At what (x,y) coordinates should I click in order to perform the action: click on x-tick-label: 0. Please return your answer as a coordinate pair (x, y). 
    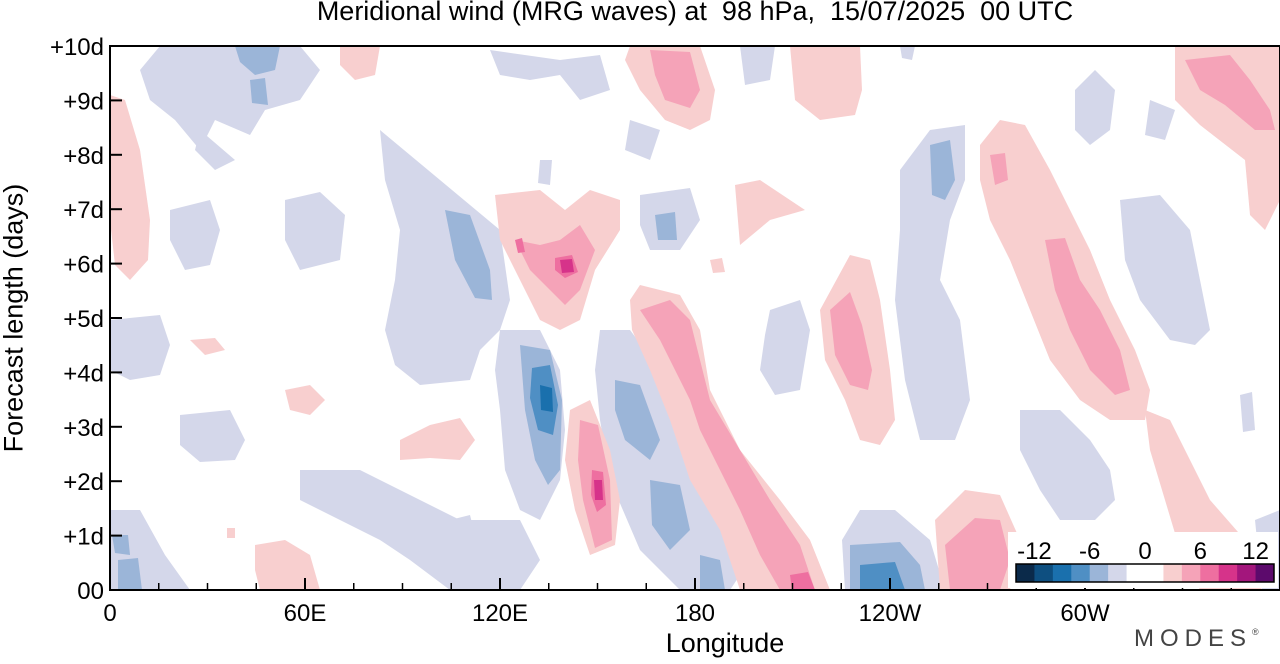
    Looking at the image, I should click on (109, 613).